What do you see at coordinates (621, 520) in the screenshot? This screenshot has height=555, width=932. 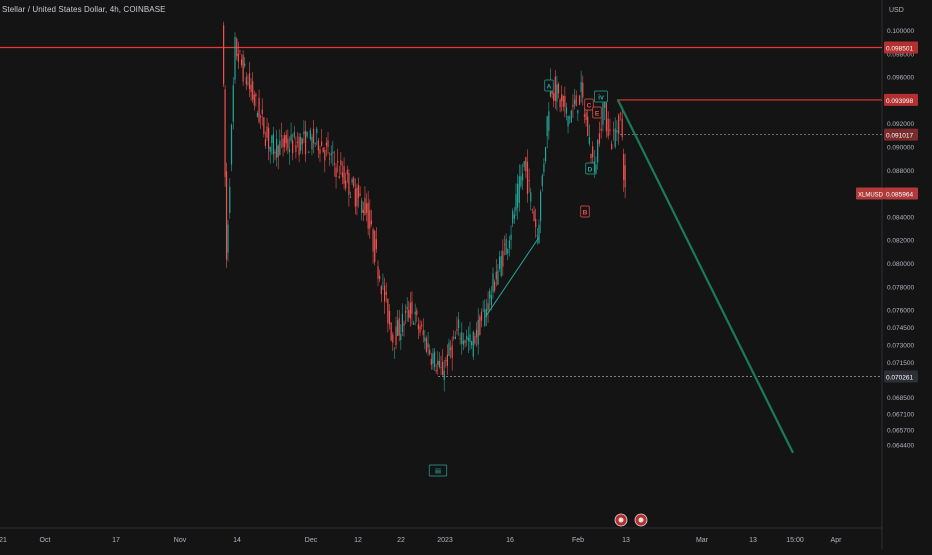 I see `event-marker` at bounding box center [621, 520].